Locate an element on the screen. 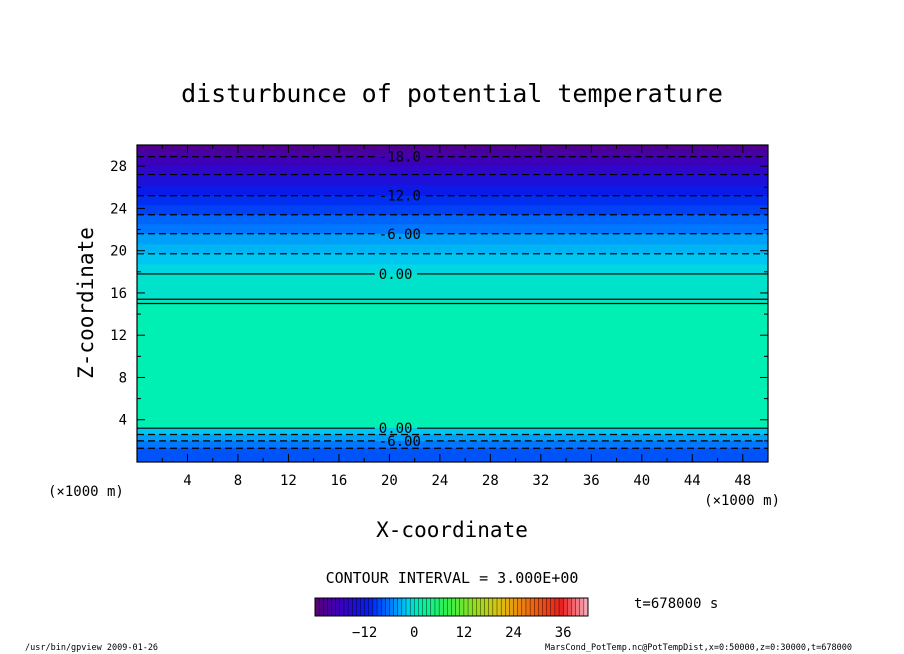  y-tick-label: 28 is located at coordinates (118, 167).